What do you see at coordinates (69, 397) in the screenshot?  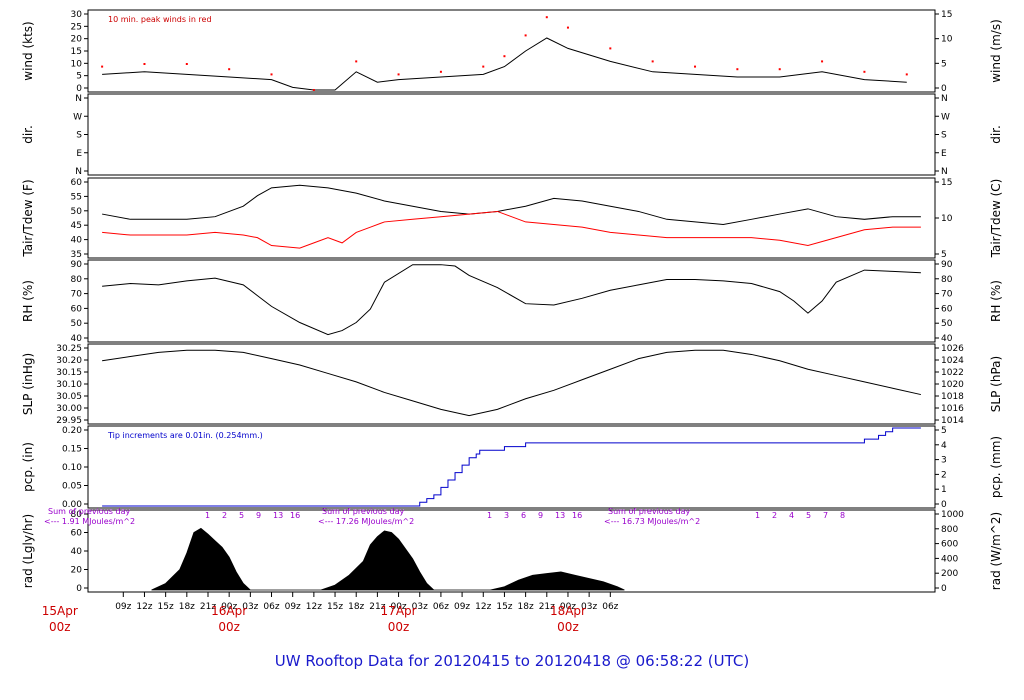 I see `left-tick-label: 30.05` at bounding box center [69, 397].